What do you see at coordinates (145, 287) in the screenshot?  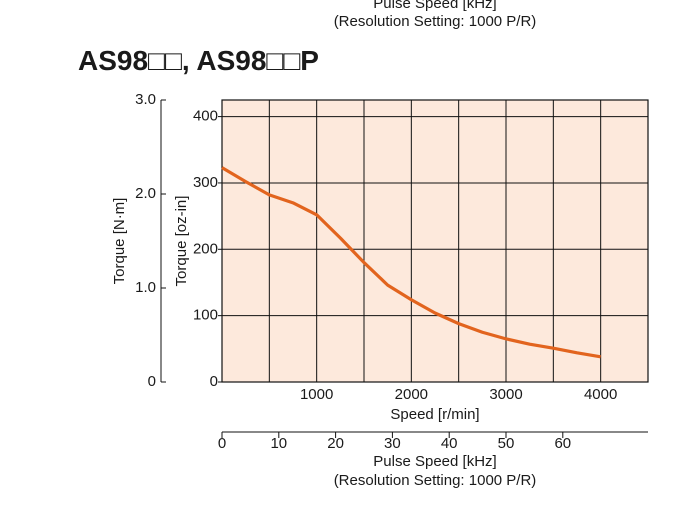 I see `y-tick-label: 1.0` at bounding box center [145, 287].